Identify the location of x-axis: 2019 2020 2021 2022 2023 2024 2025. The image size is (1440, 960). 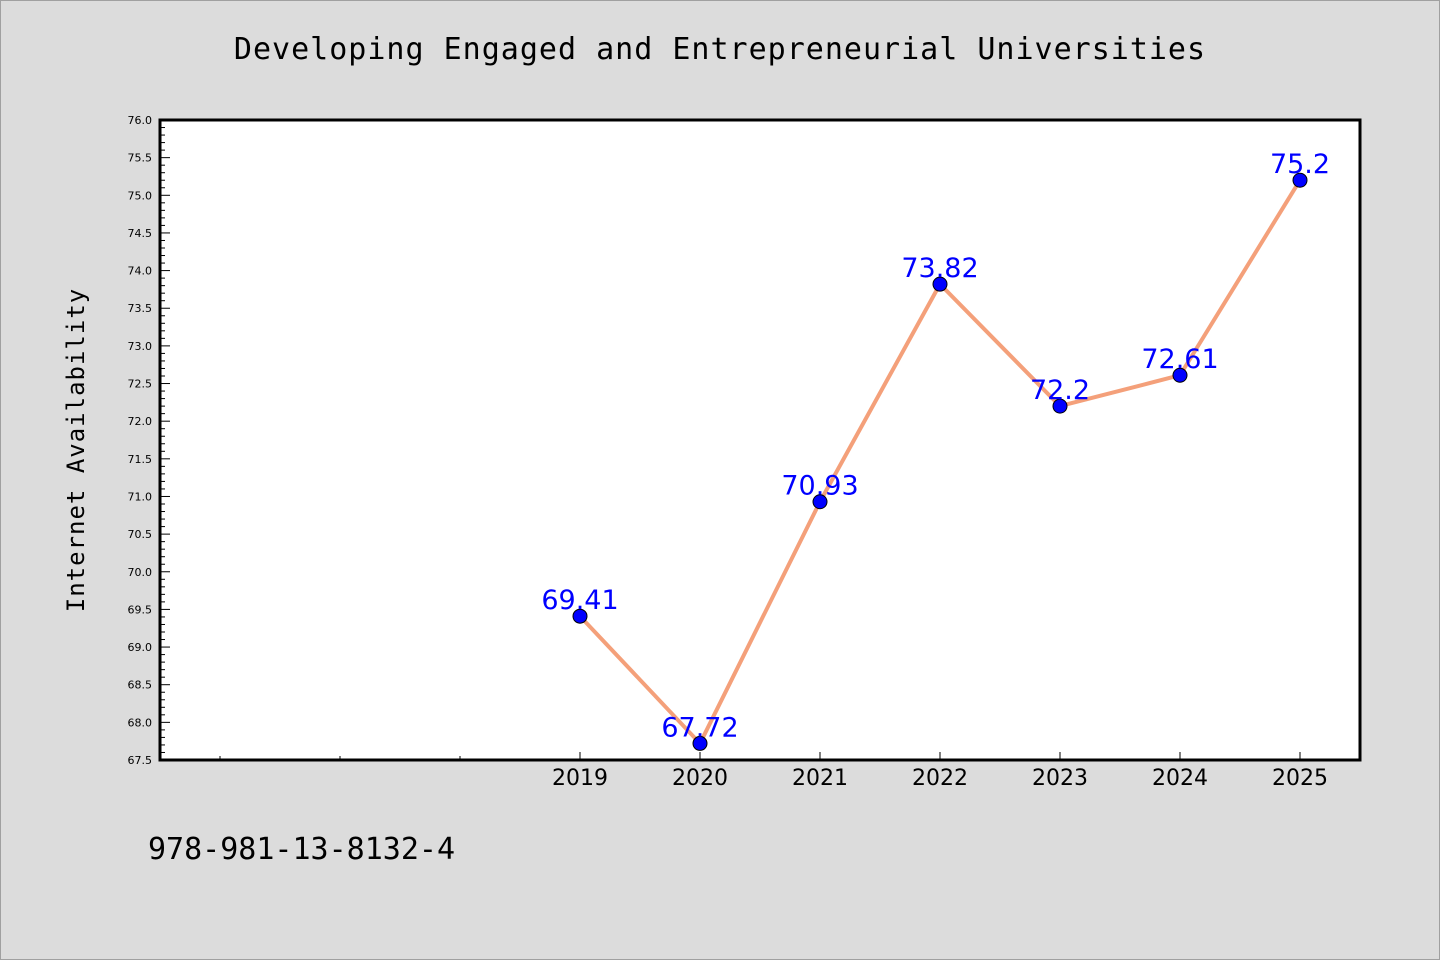
(773, 771).